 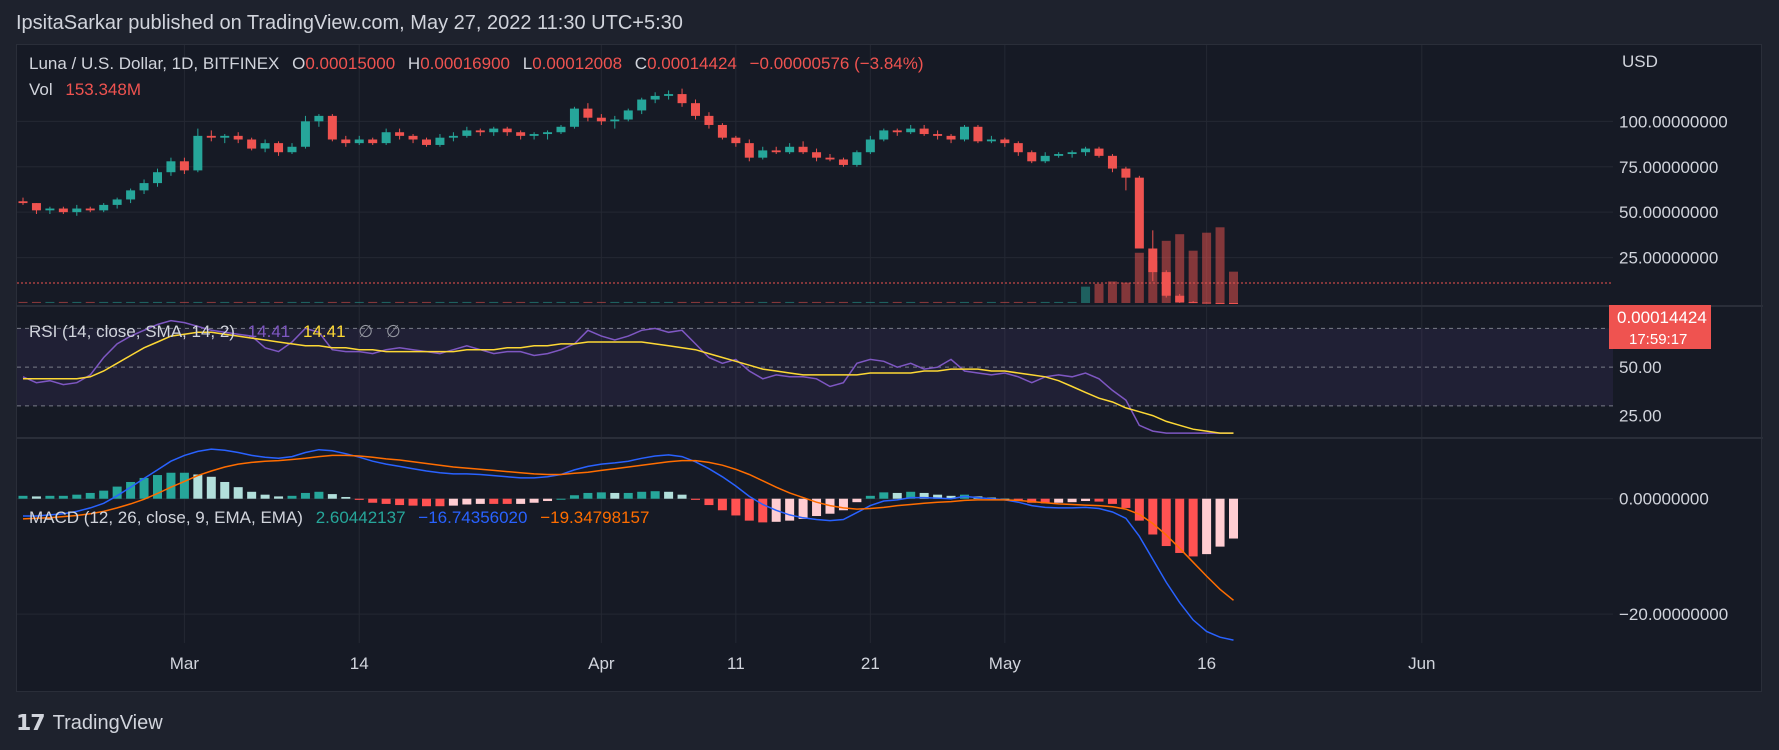 What do you see at coordinates (103, 89) in the screenshot?
I see `volume-value: 153.348M` at bounding box center [103, 89].